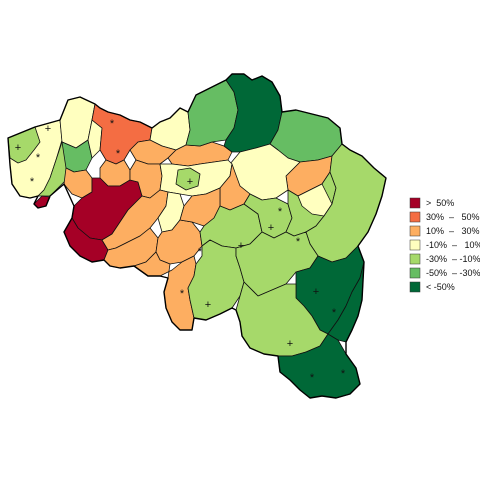 This screenshot has width=480, height=480. I want to click on region-brussels, so click(188, 179).